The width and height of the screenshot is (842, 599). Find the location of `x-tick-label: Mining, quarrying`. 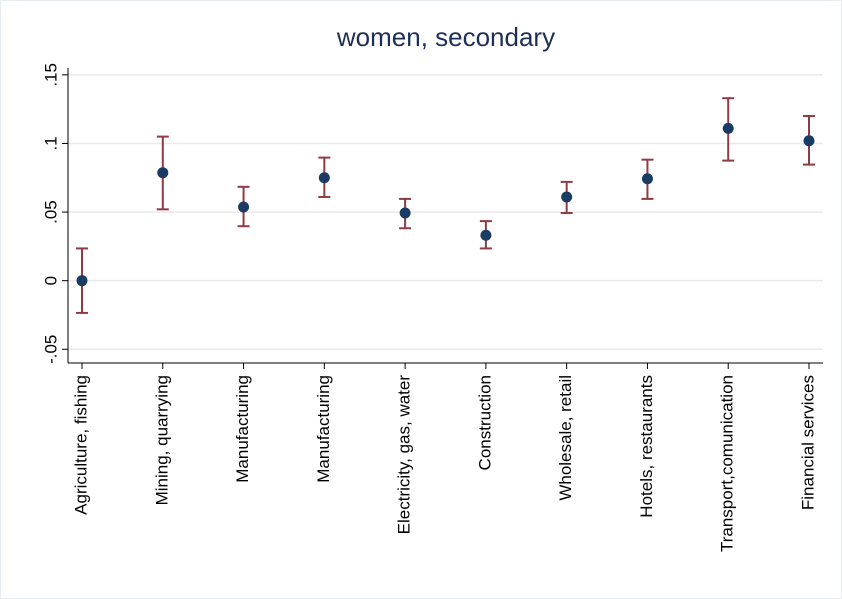

x-tick-label: Mining, quarrying is located at coordinates (161, 440).